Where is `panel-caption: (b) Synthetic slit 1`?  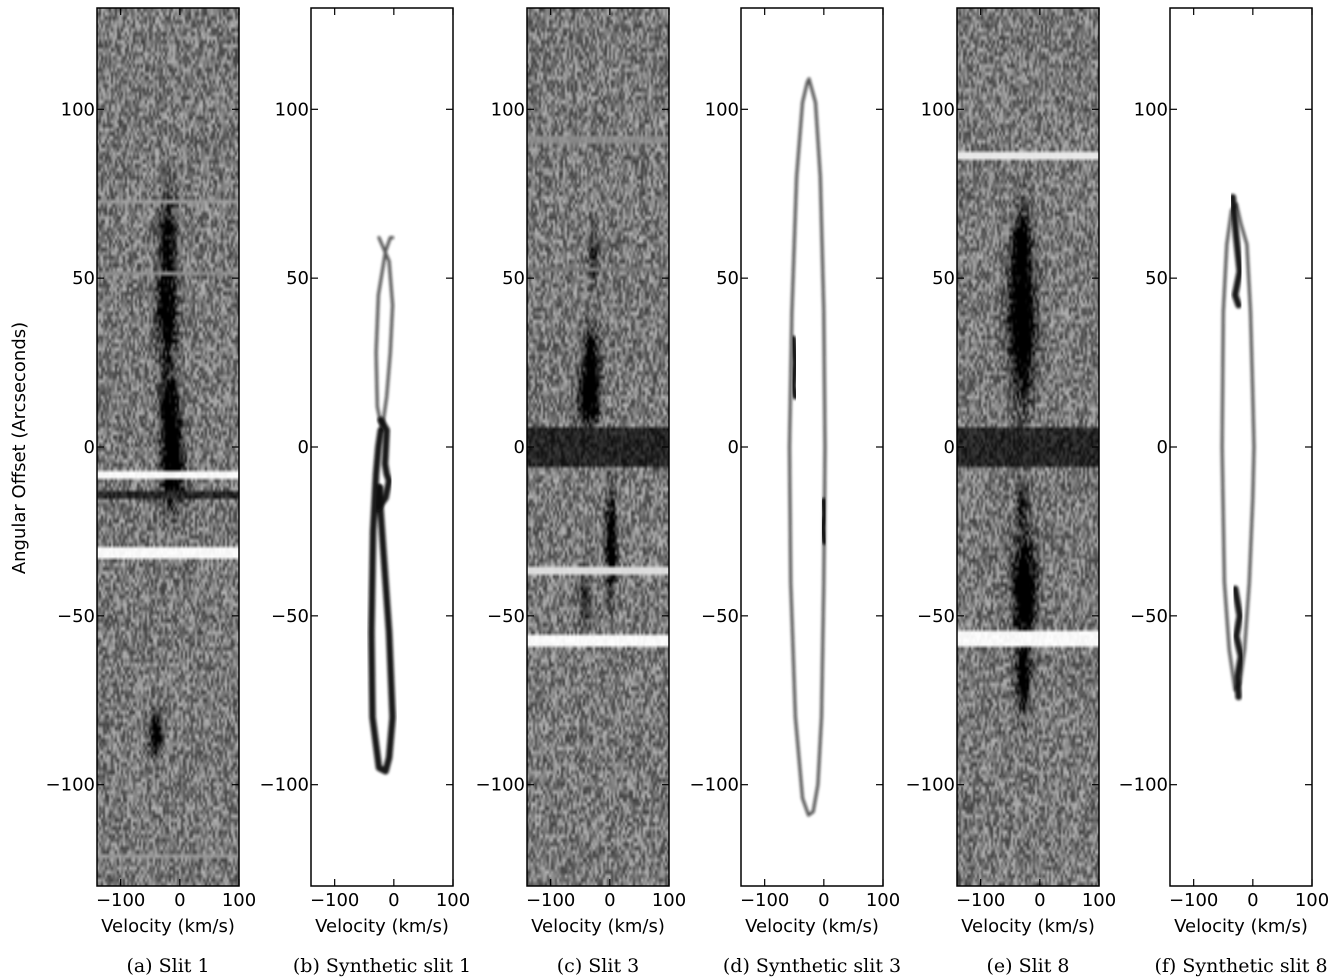
panel-caption: (b) Synthetic slit 1 is located at coordinates (382, 966).